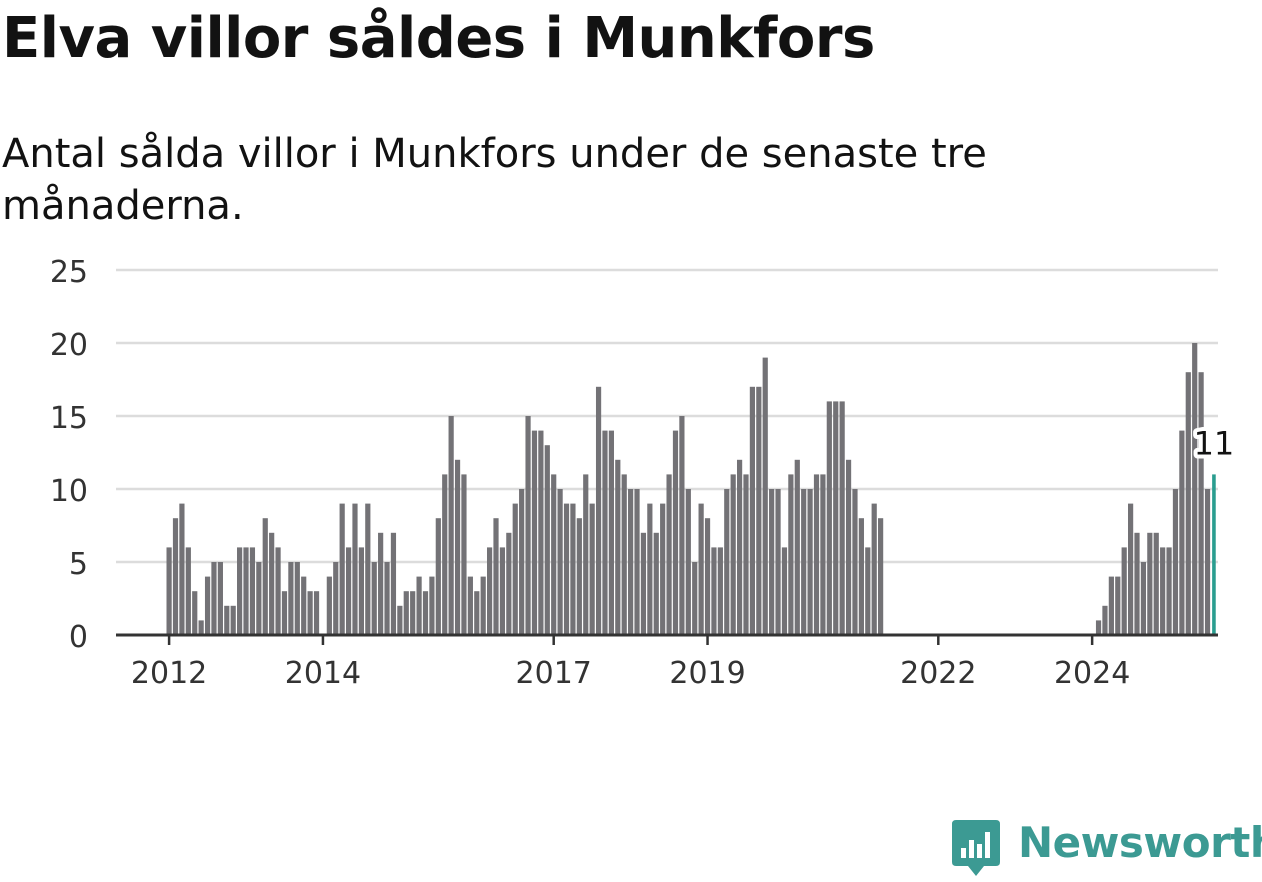 Image resolution: width=1262 pixels, height=882 pixels. Describe the element at coordinates (69, 418) in the screenshot. I see `y-tick-label: 15` at that location.